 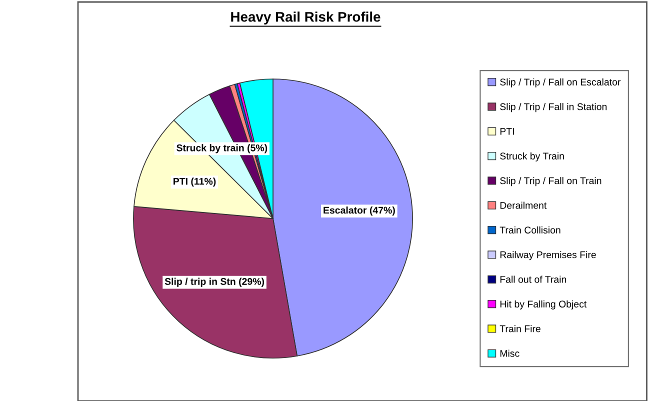 What do you see at coordinates (548, 255) in the screenshot?
I see `legend-label: Railway Premises Fire` at bounding box center [548, 255].